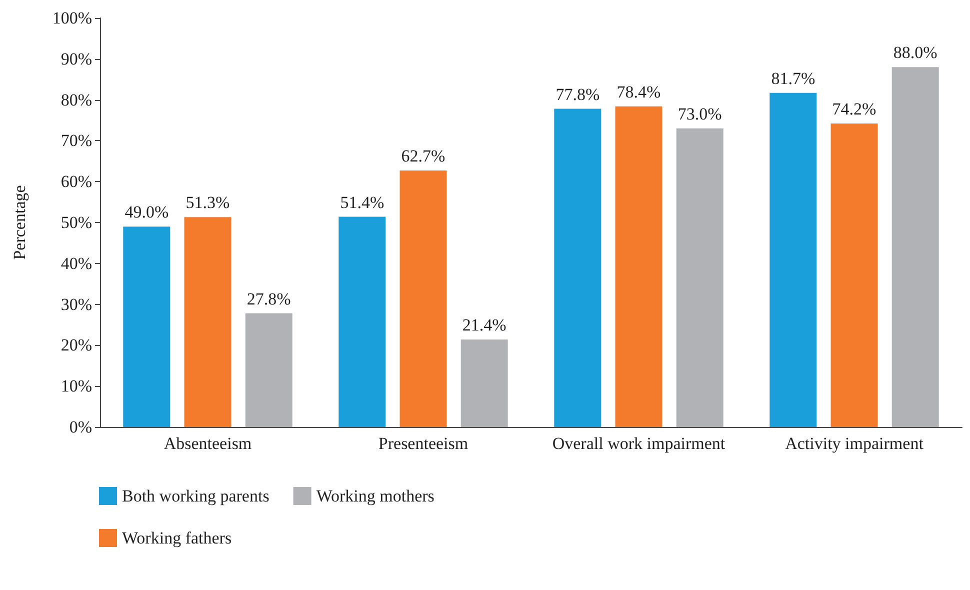 This screenshot has width=970, height=590. I want to click on data-label: 78.4%, so click(638, 92).